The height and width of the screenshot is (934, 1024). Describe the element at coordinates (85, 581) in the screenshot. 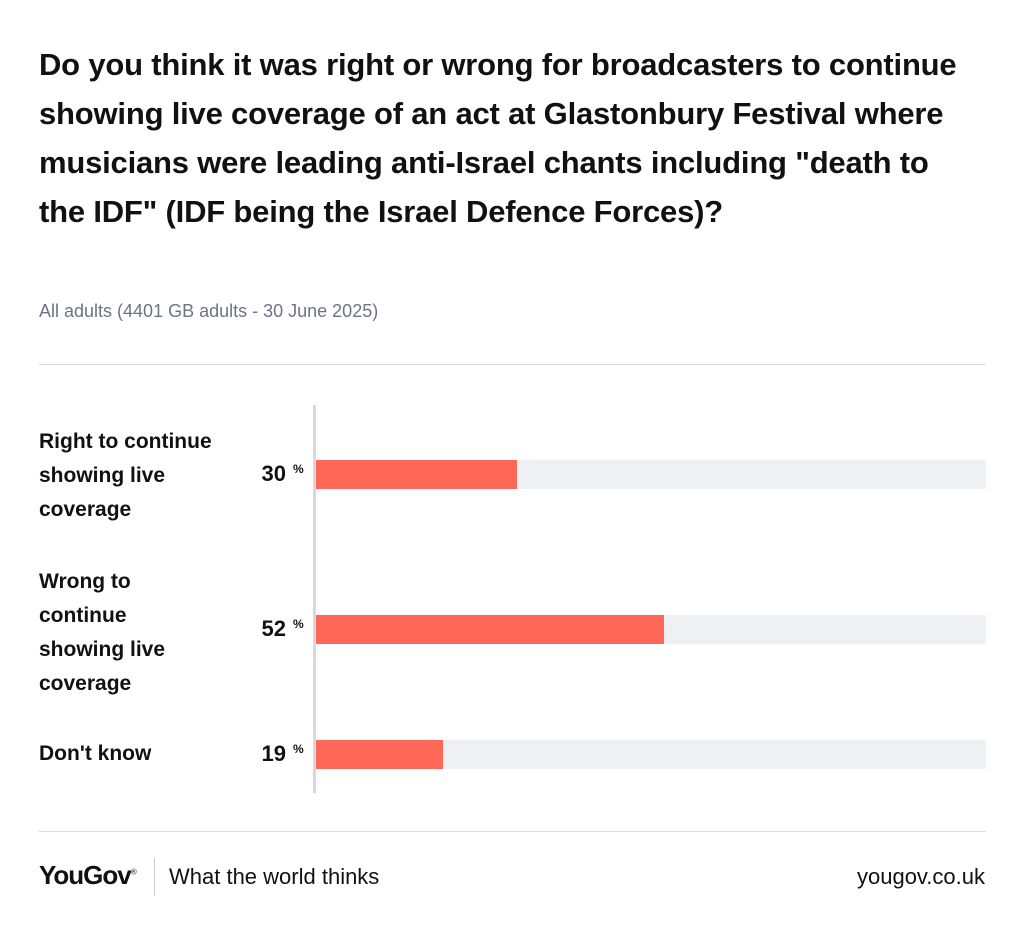

I see `category-label-line: Wrong to` at that location.